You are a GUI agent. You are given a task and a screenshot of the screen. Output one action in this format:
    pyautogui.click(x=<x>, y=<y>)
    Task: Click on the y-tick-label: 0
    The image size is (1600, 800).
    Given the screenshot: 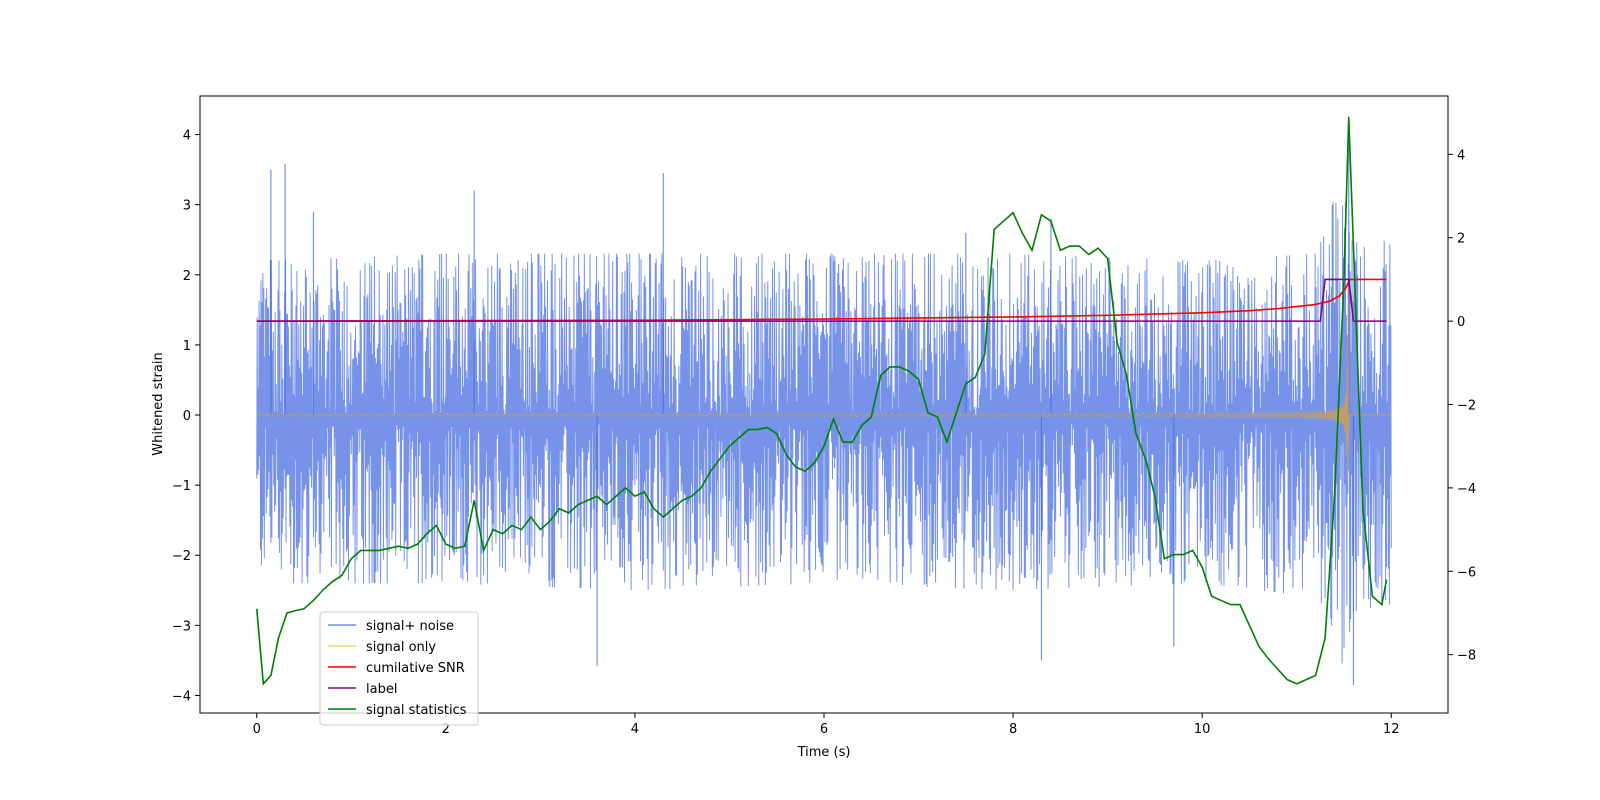 What is the action you would take?
    pyautogui.click(x=187, y=416)
    